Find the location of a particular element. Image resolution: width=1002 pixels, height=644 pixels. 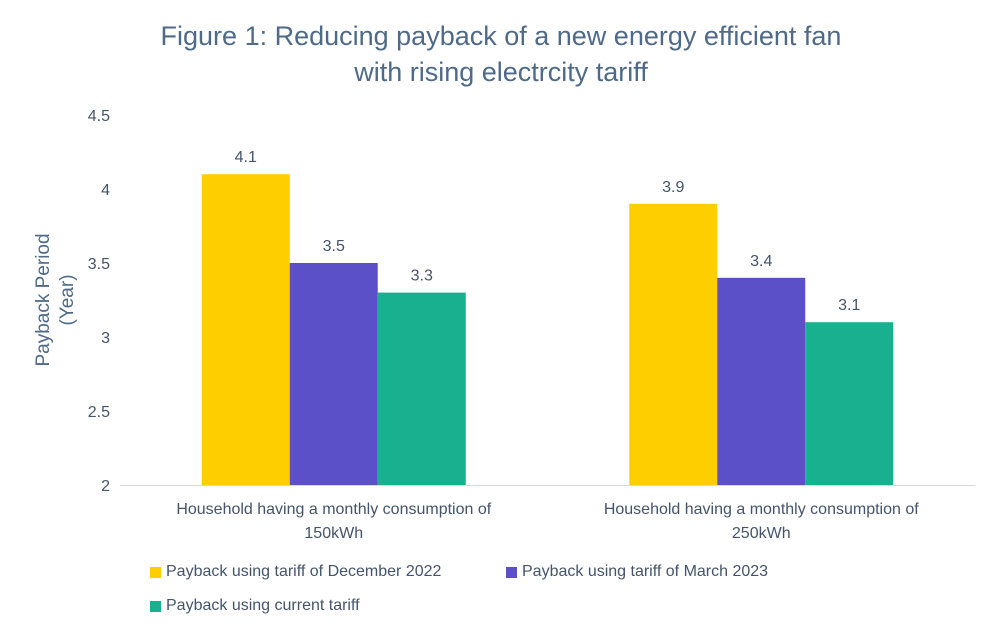

legend-item-march-2023: Payback using tariff of March 2023 is located at coordinates (637, 572).